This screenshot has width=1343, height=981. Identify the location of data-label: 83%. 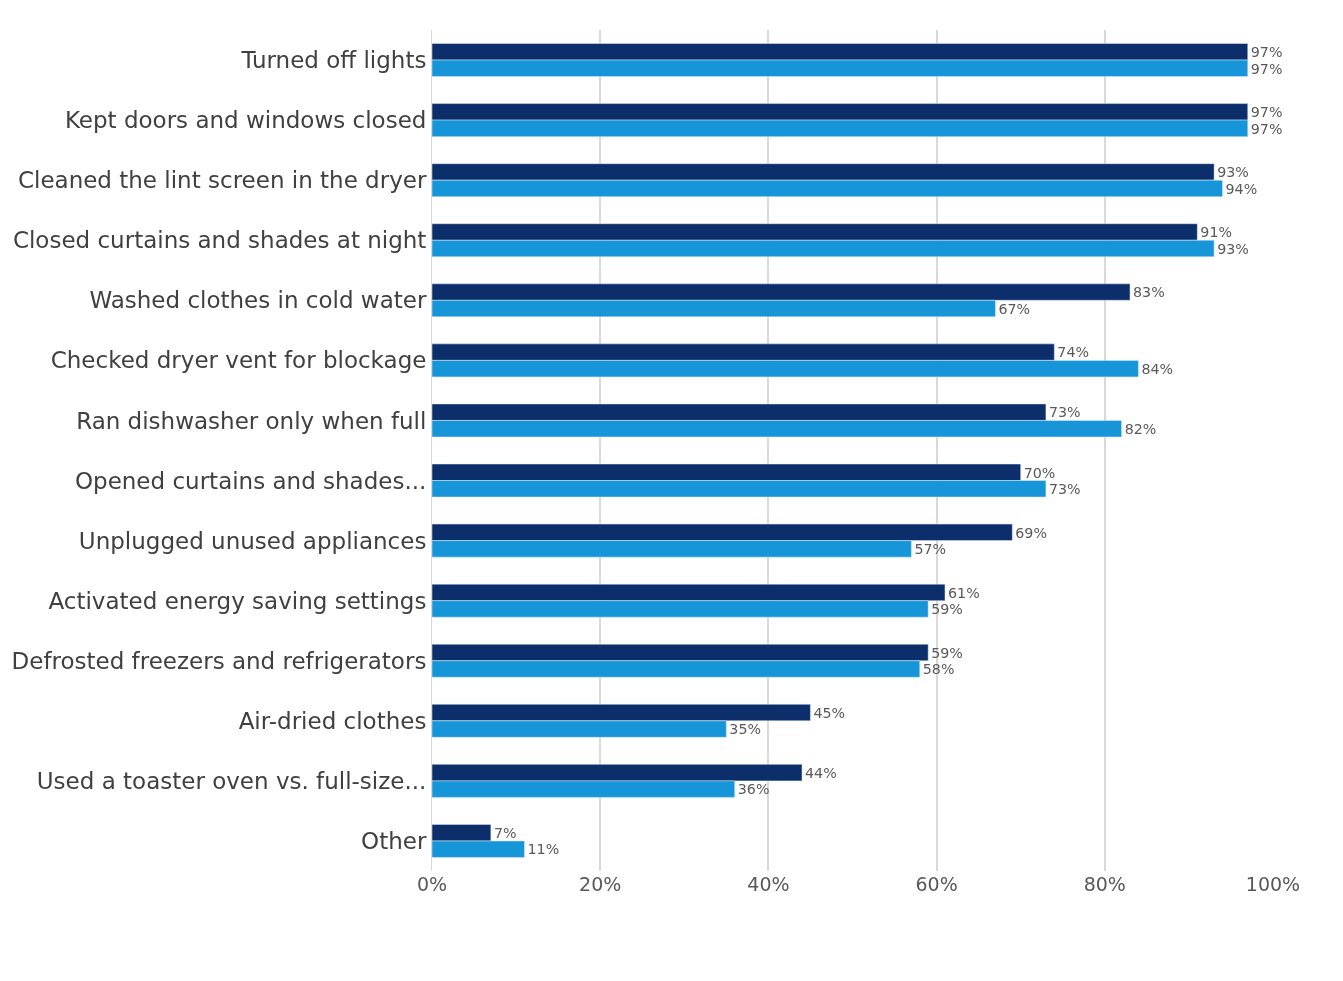
(1149, 292).